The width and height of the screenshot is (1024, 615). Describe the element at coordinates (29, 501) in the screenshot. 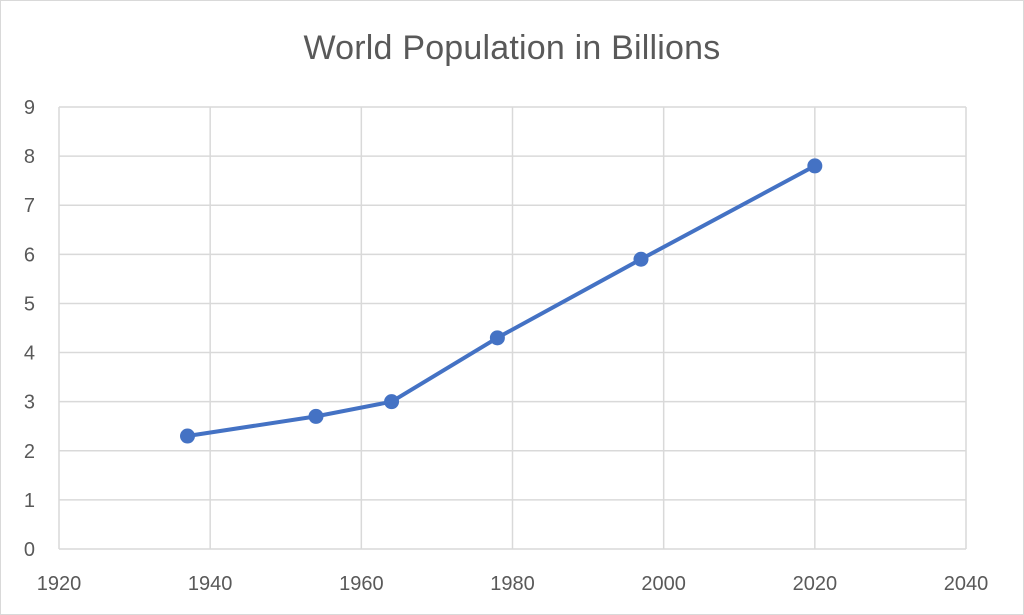

I see `y-tick-label: 1` at that location.